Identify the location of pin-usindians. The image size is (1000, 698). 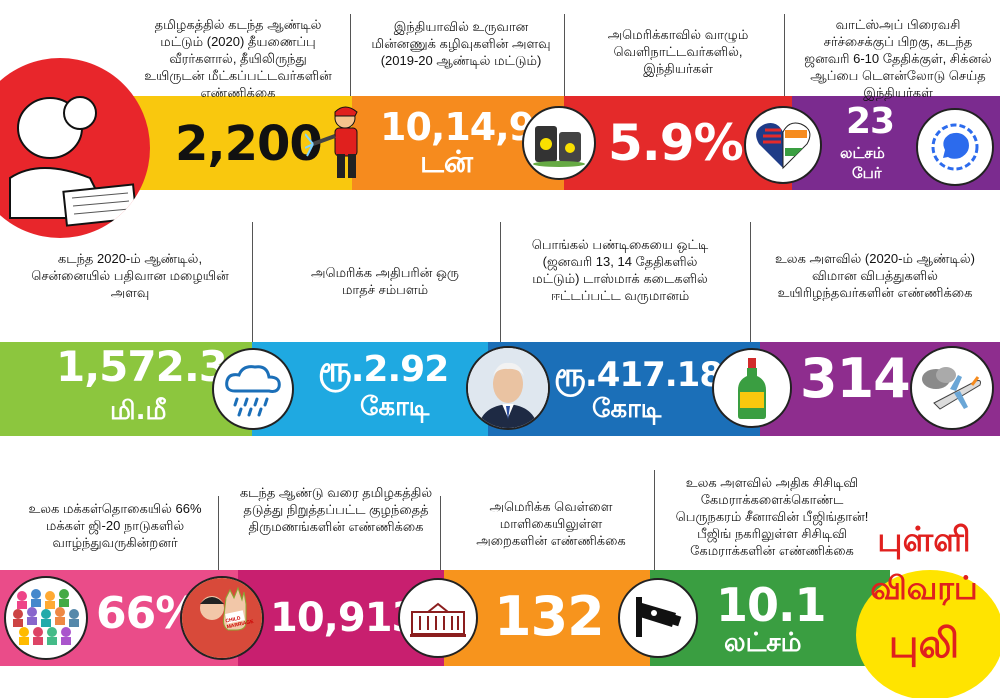
(784, 55).